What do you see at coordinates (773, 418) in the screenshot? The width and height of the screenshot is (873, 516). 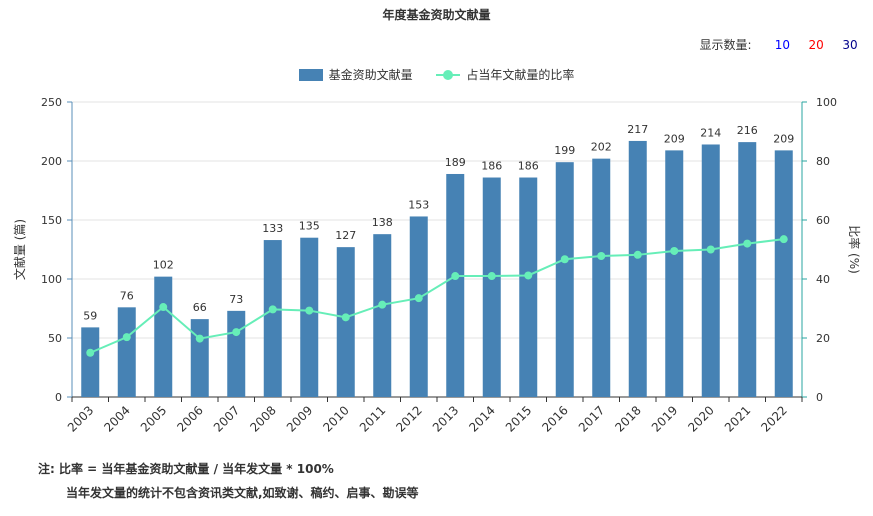 I see `x-tick-label: 2022` at bounding box center [773, 418].